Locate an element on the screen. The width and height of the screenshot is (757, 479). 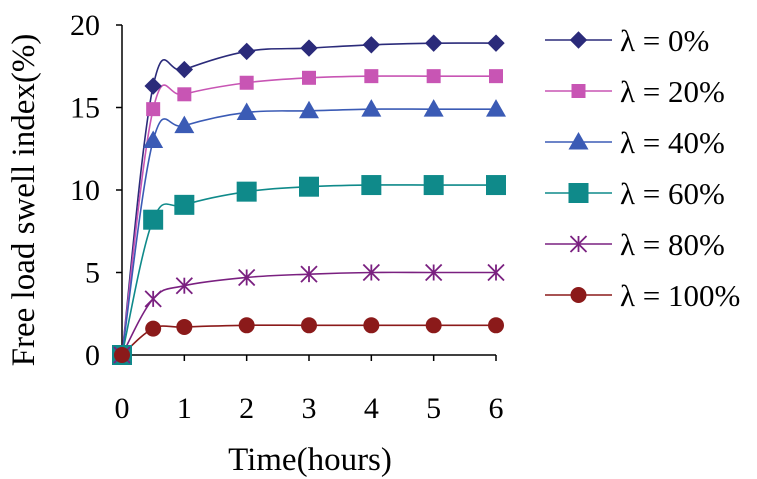
y-tick-label: 10 is located at coordinates (85, 190).